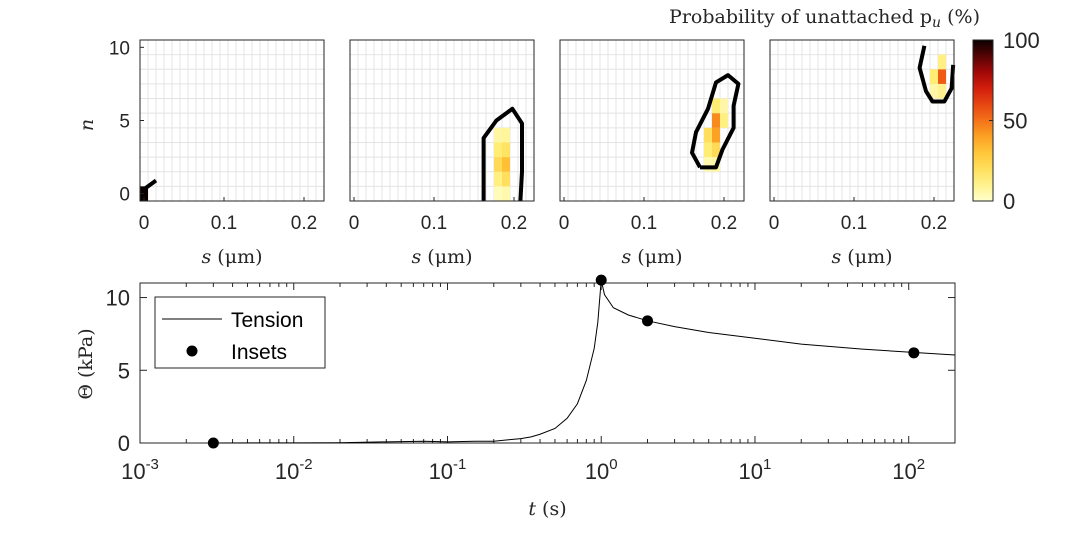 The image size is (1080, 540). Describe the element at coordinates (87, 125) in the screenshot. I see `y-axis-label: n` at that location.